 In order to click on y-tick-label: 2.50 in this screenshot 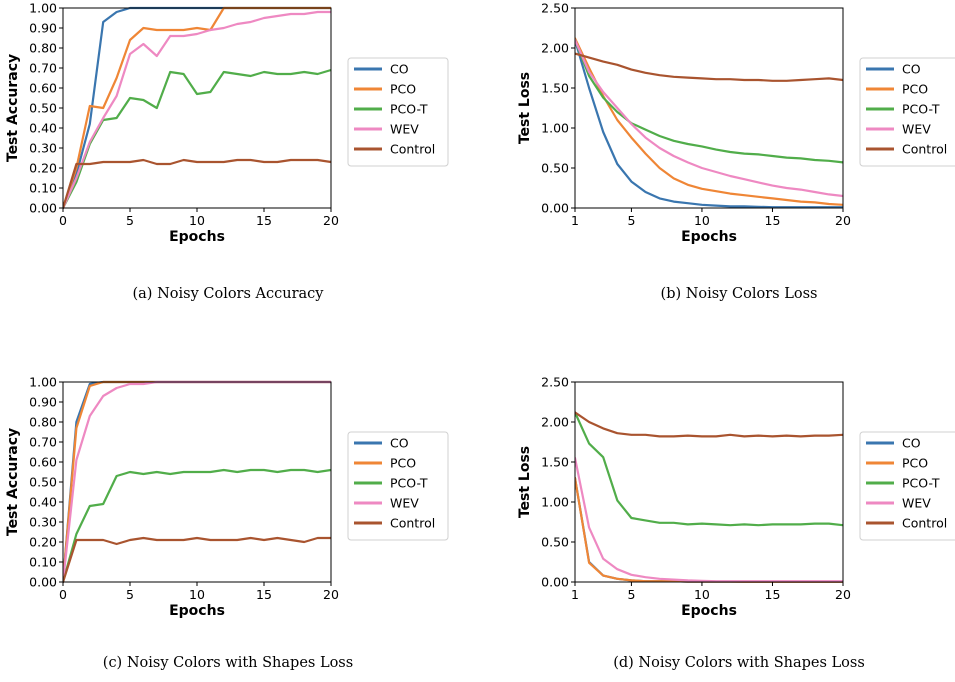, I will do `click(555, 382)`.